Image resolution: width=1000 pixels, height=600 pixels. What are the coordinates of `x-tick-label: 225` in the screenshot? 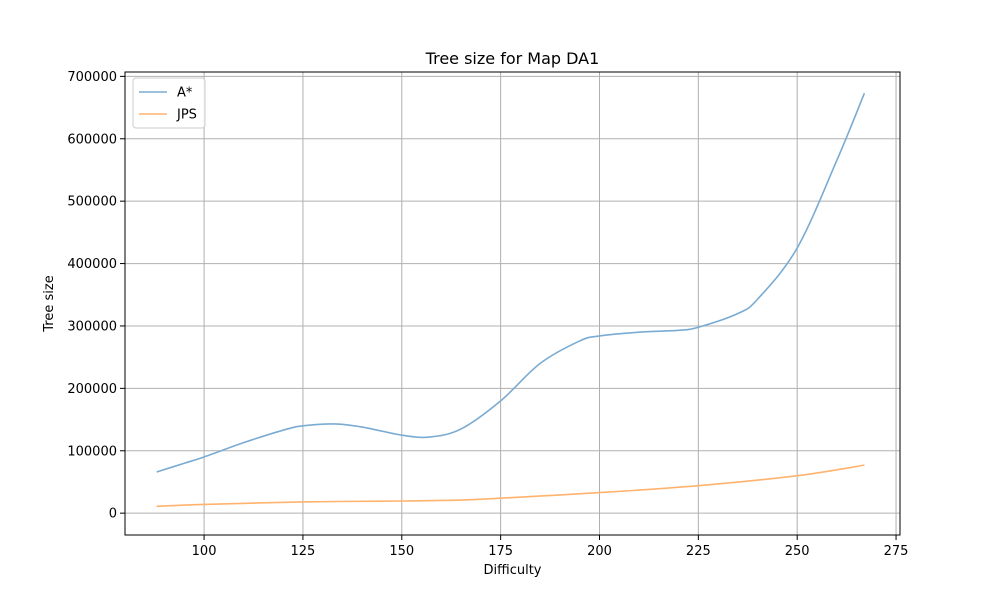 It's located at (698, 551).